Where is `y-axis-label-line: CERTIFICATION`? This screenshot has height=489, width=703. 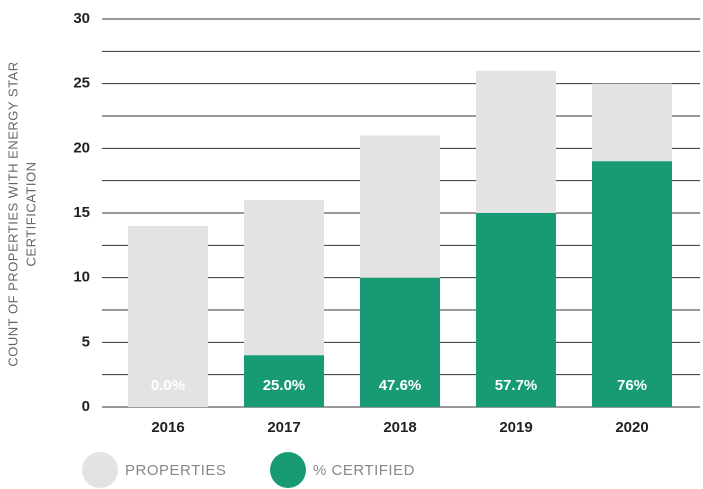 y-axis-label-line: CERTIFICATION is located at coordinates (30, 214).